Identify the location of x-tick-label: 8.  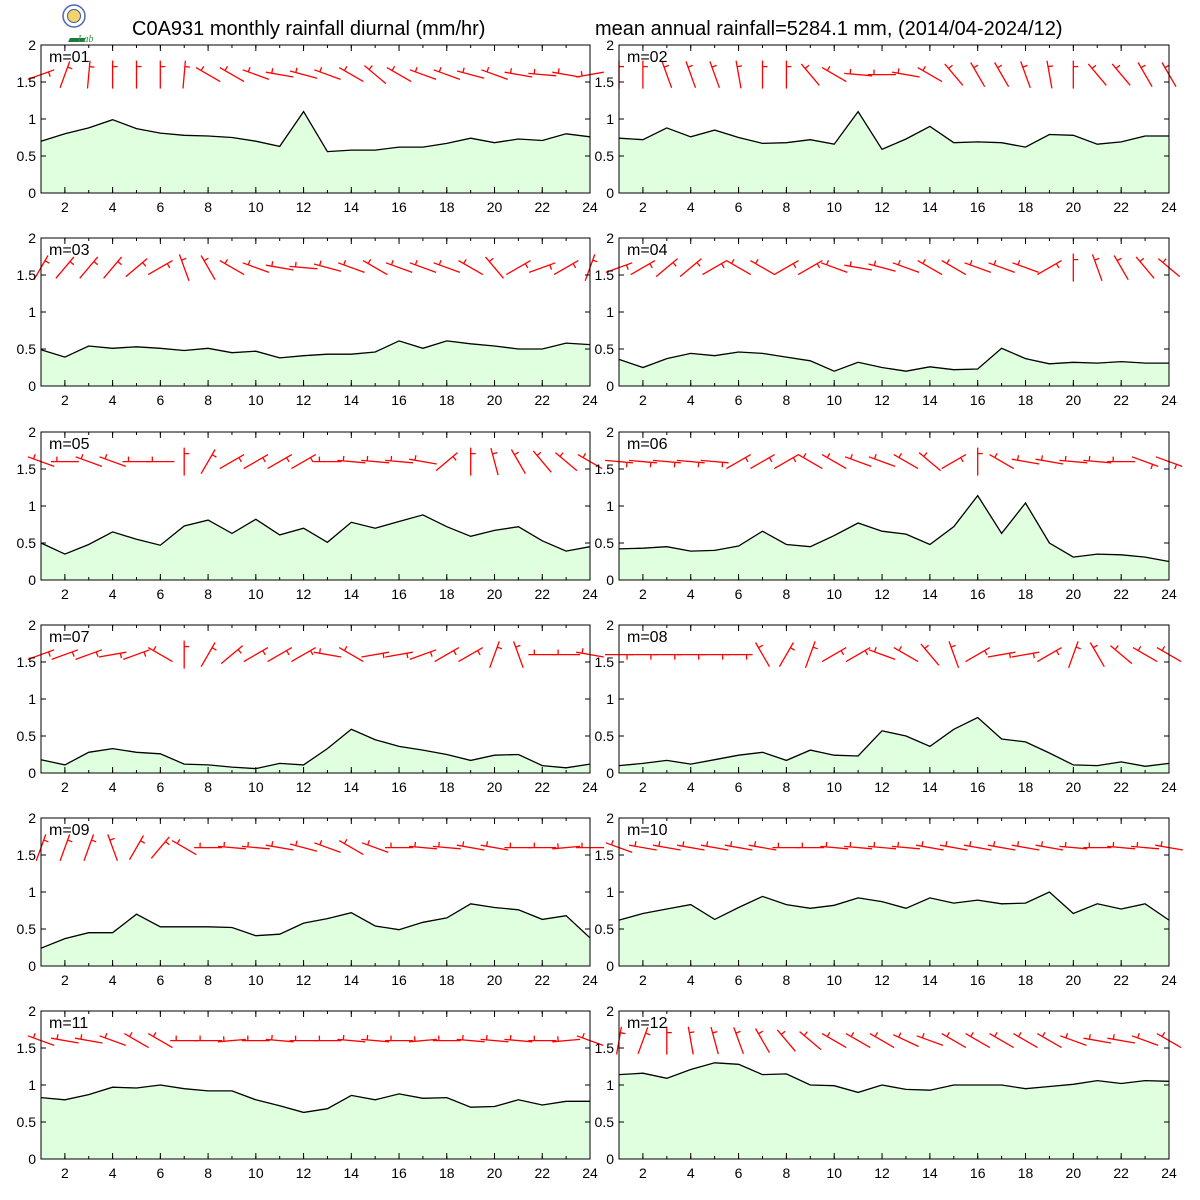
(208, 980).